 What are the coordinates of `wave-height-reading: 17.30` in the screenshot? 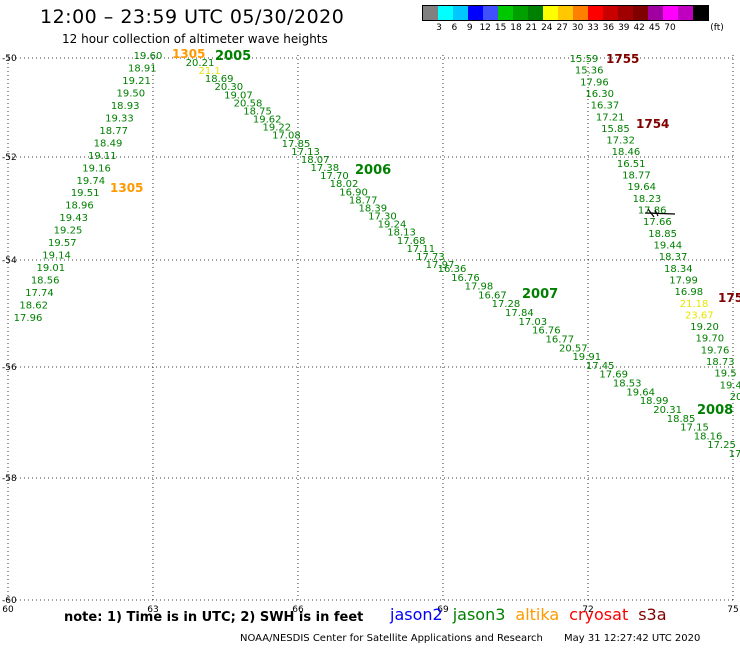 It's located at (382, 217).